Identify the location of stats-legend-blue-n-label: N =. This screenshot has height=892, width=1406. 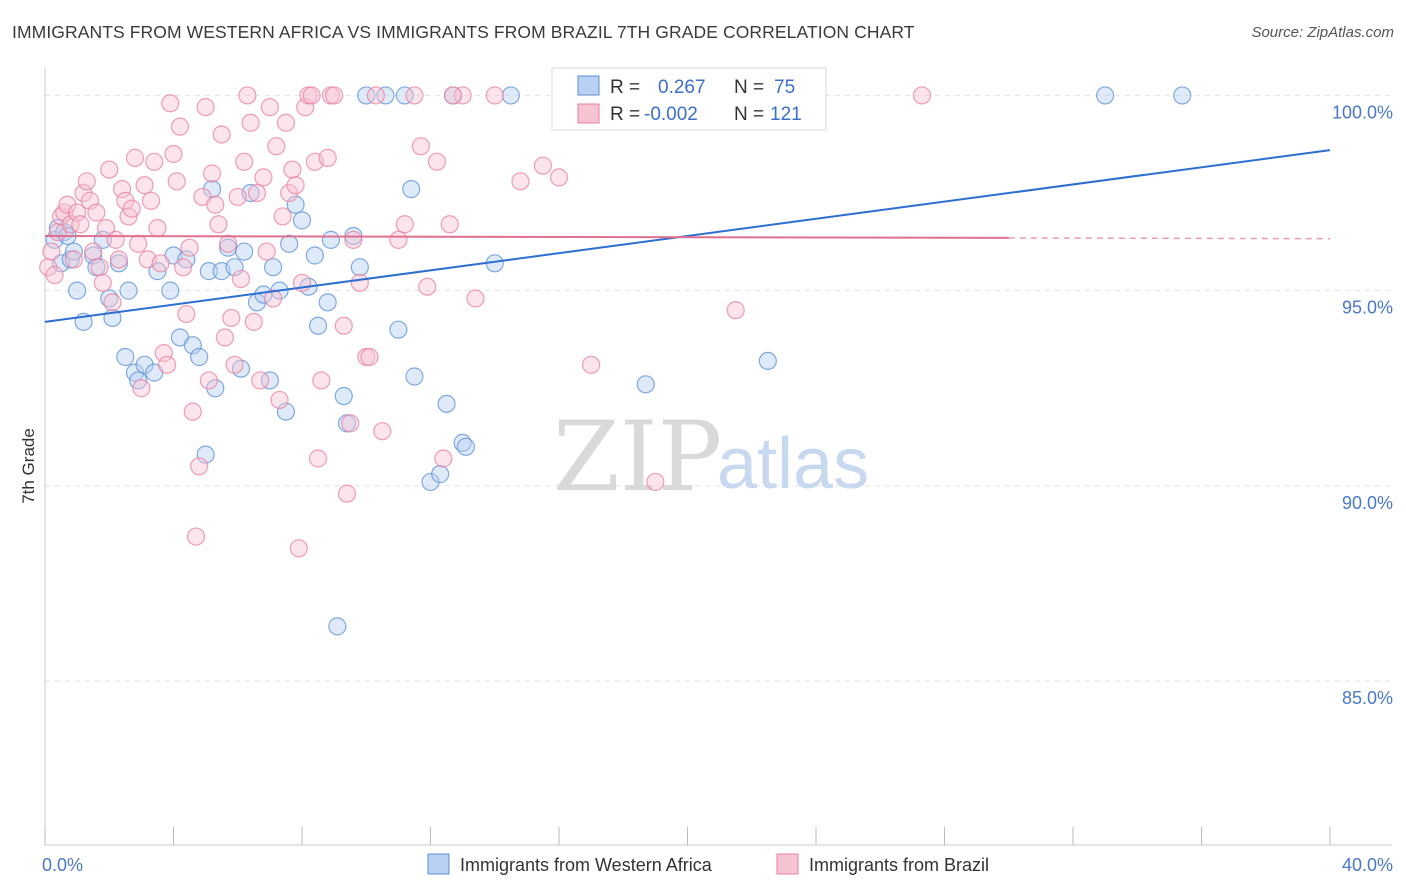
(749, 87).